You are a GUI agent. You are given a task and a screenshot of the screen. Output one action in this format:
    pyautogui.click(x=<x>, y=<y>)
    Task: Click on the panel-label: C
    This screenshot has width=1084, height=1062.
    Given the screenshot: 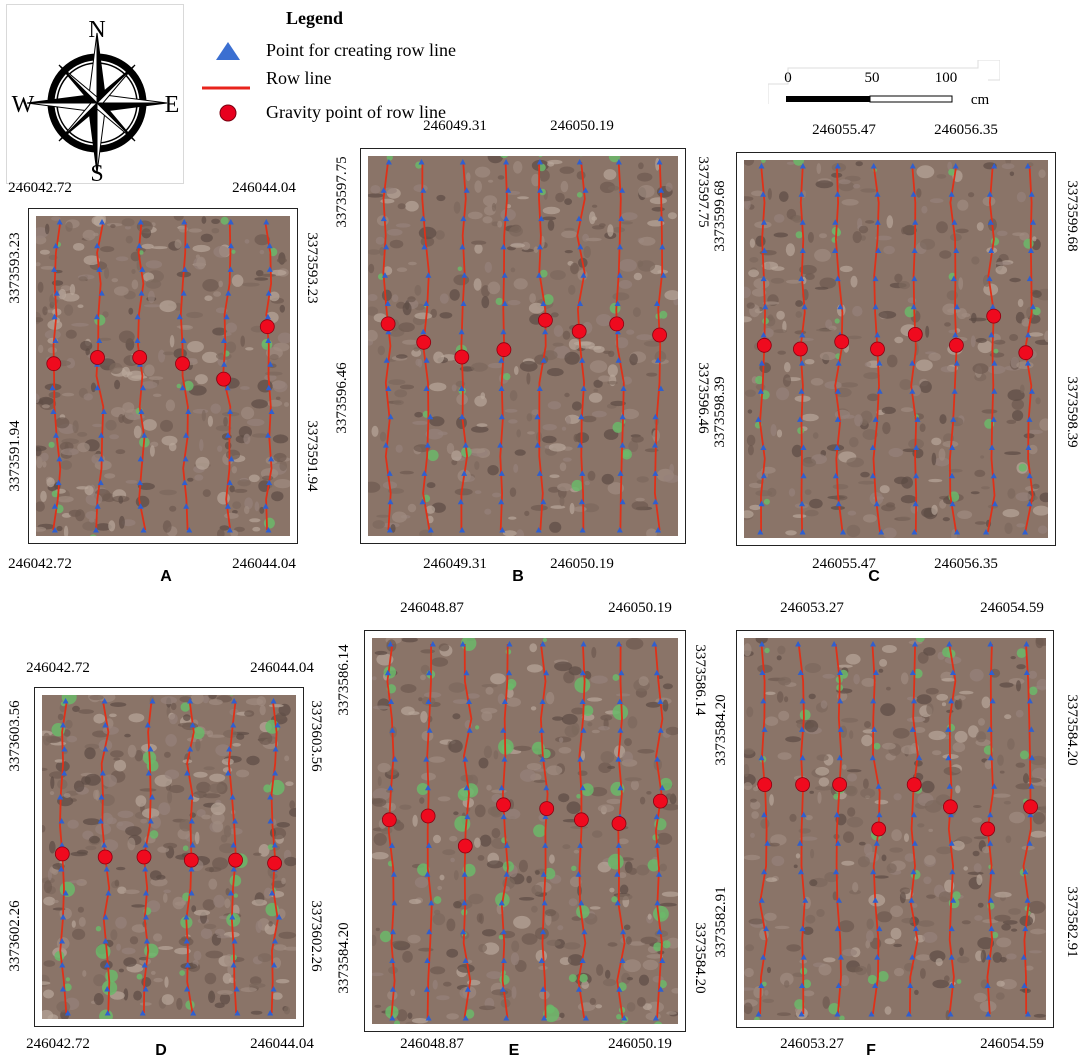 What is the action you would take?
    pyautogui.click(x=874, y=576)
    